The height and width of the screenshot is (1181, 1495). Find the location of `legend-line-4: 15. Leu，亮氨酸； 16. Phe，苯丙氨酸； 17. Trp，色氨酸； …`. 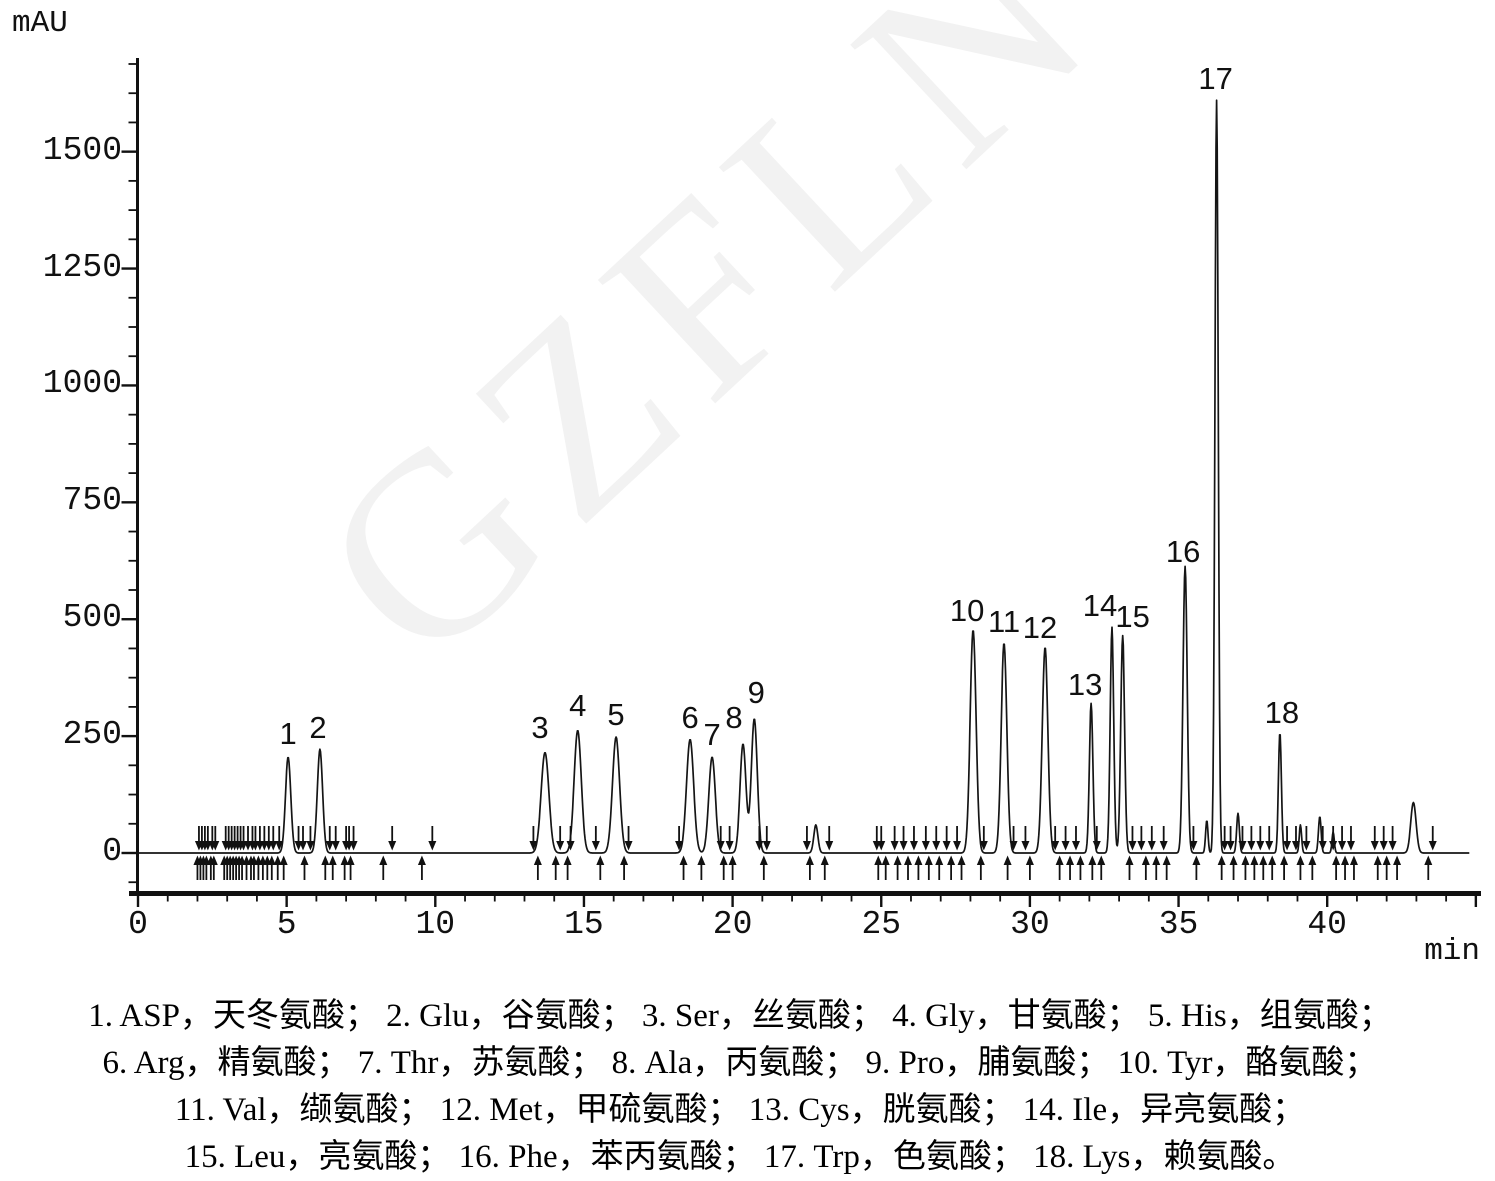

legend-line-4: 15. Leu，亮氨酸； 16. Phe，苯丙氨酸； 17. Trp，色氨酸； … is located at coordinates (740, 1157).